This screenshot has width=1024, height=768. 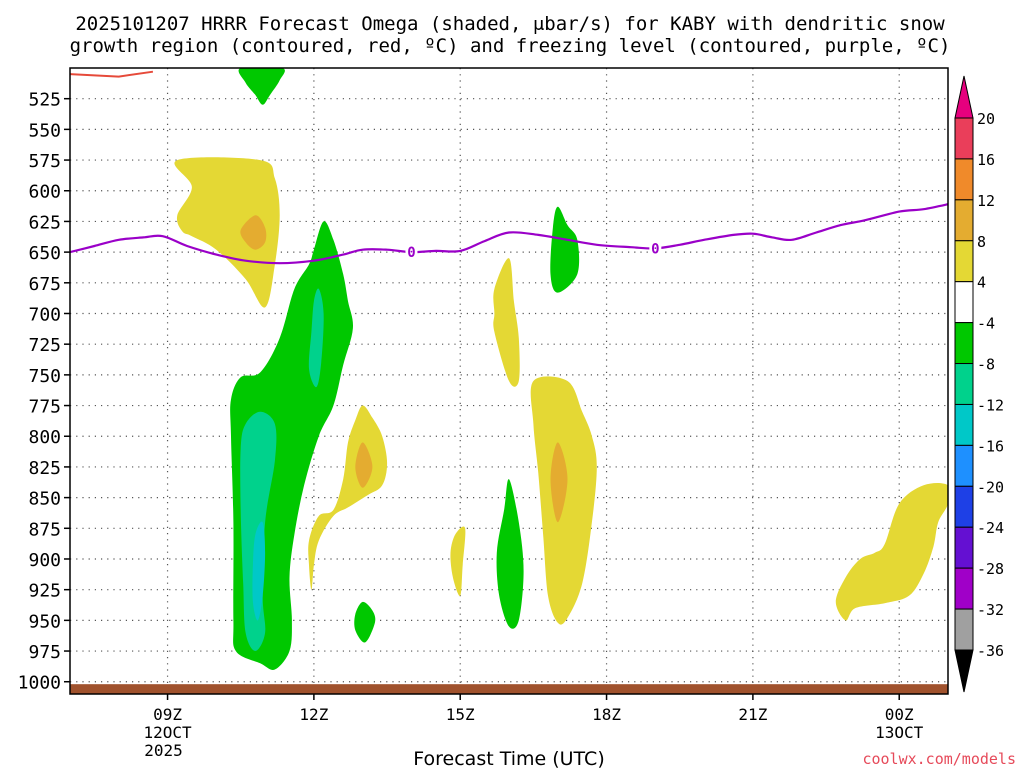 I want to click on colorbar-label-6: -8, so click(x=986, y=365).